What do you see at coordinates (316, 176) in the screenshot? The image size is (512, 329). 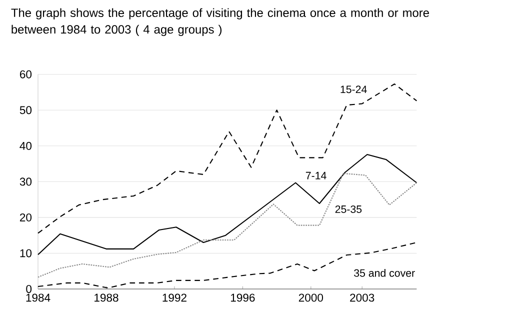 I see `annotation: 7-14` at bounding box center [316, 176].